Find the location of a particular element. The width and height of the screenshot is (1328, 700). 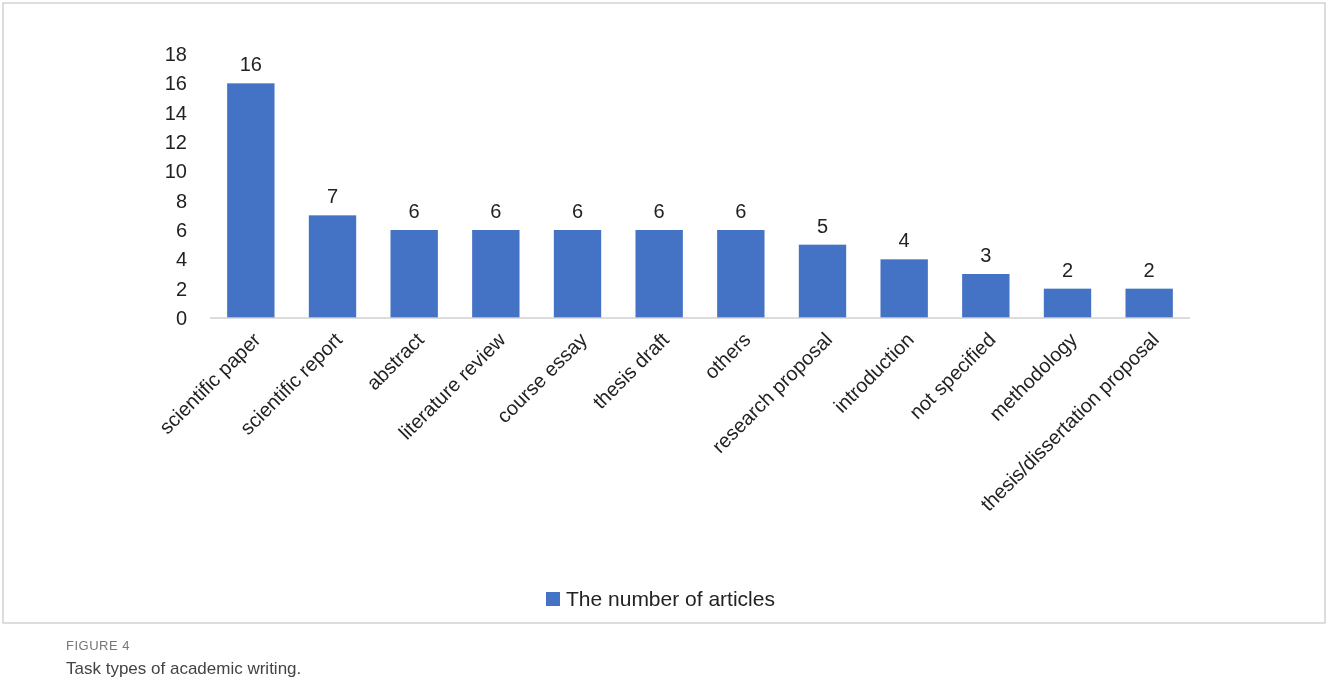

data-label: 5 is located at coordinates (822, 225).